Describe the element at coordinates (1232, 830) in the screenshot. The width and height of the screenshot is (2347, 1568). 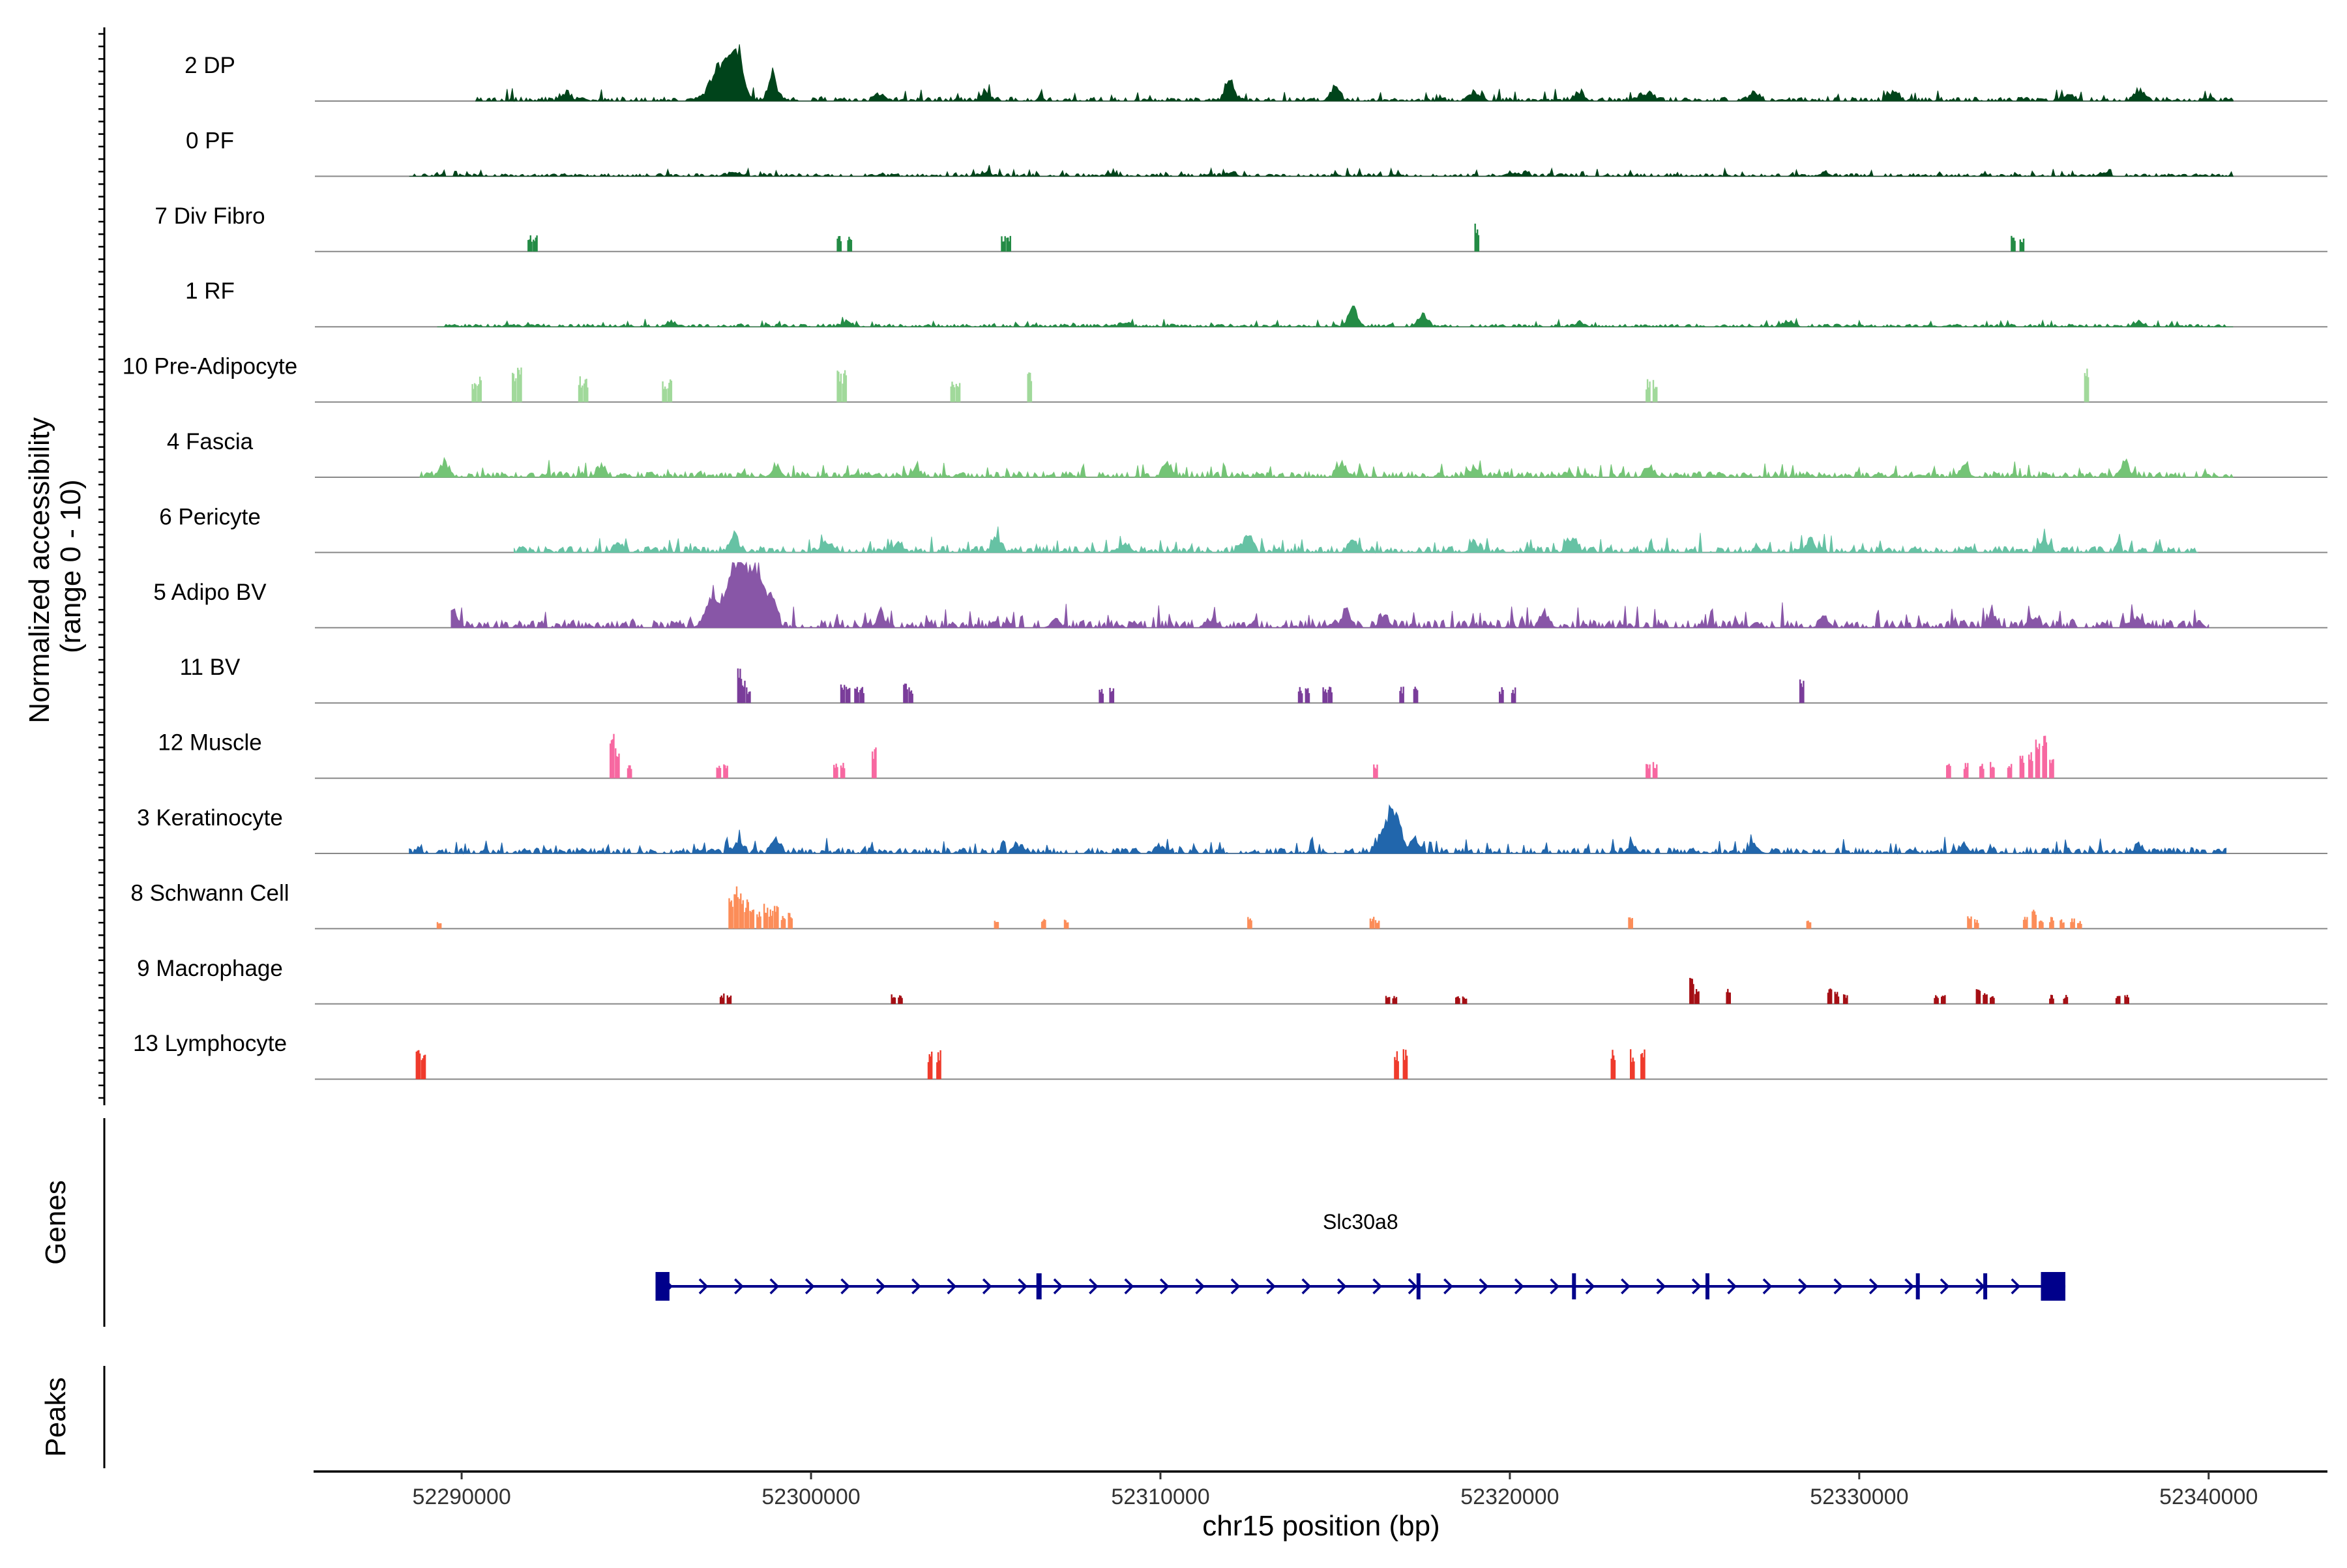
I see `track-3-keratinocyte: 3 Keratinocyte` at that location.